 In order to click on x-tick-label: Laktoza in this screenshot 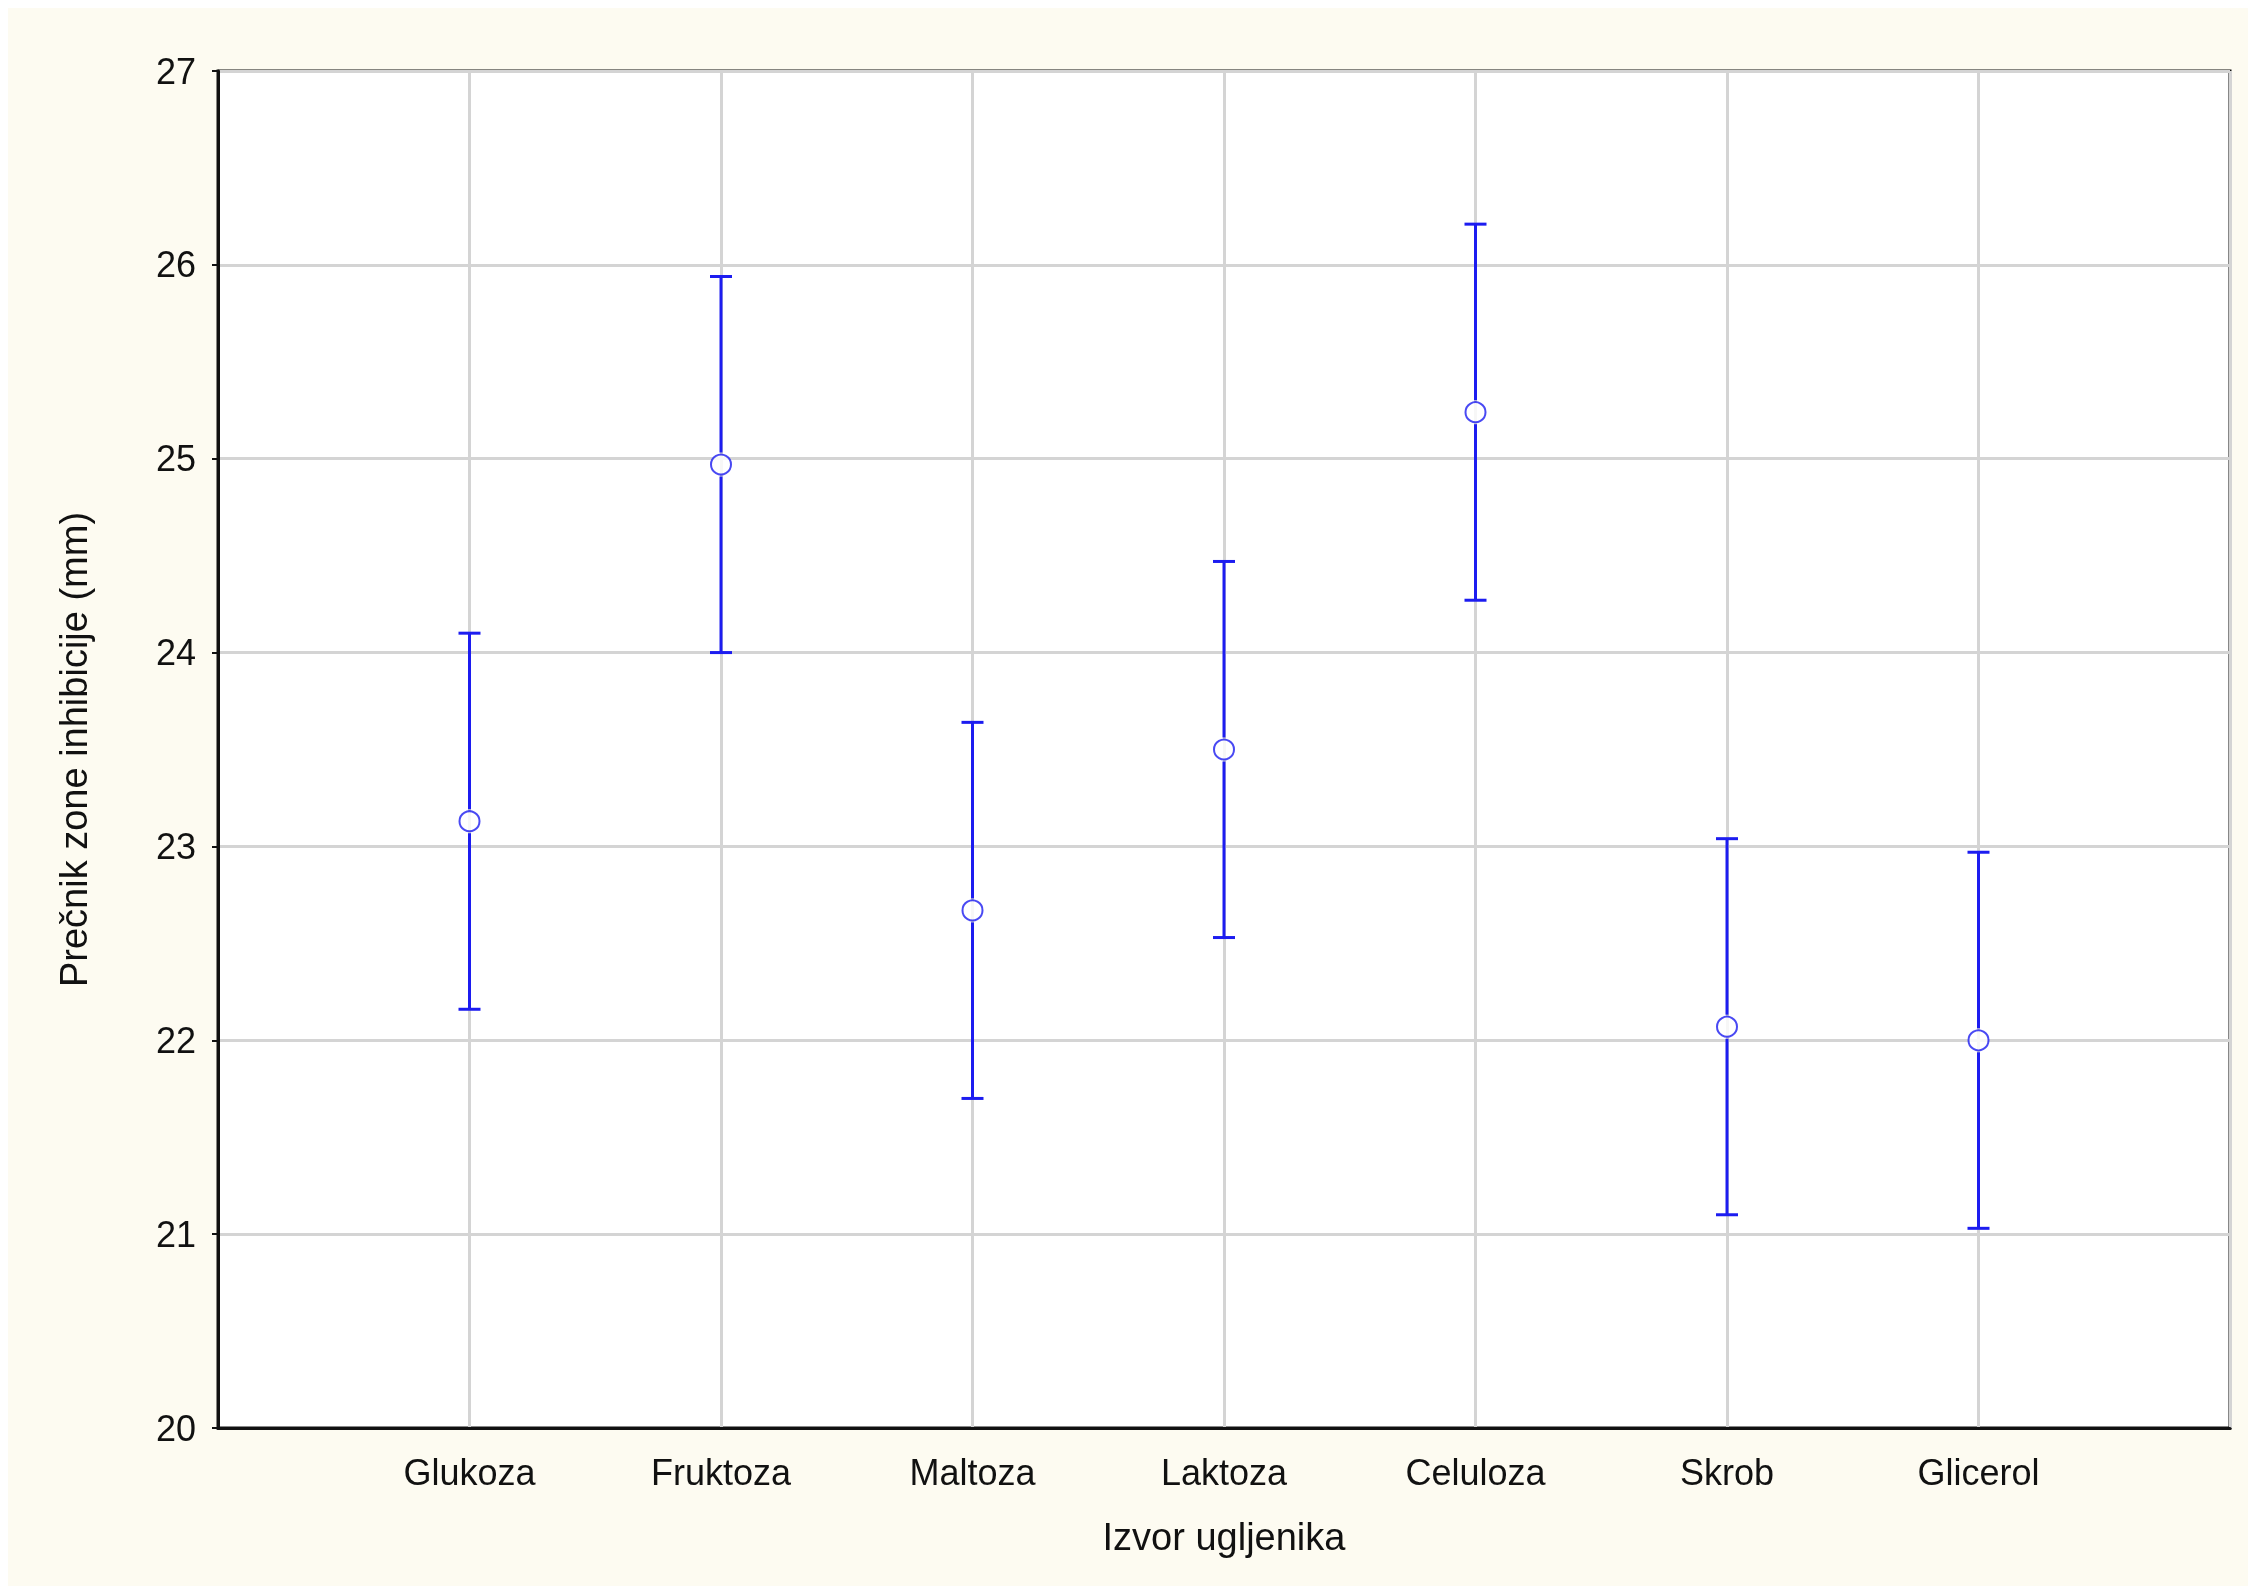, I will do `click(1224, 1472)`.